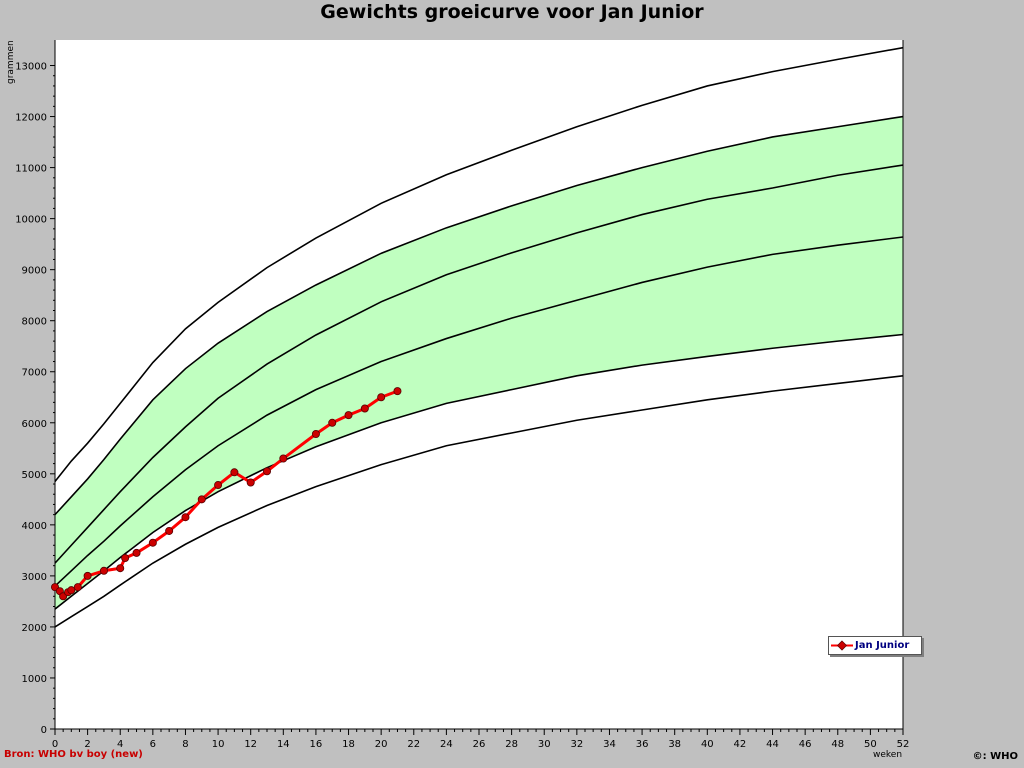 Image resolution: width=1024 pixels, height=768 pixels. Describe the element at coordinates (882, 645) in the screenshot. I see `legend-label-jan-junior: Jan Junior` at that location.